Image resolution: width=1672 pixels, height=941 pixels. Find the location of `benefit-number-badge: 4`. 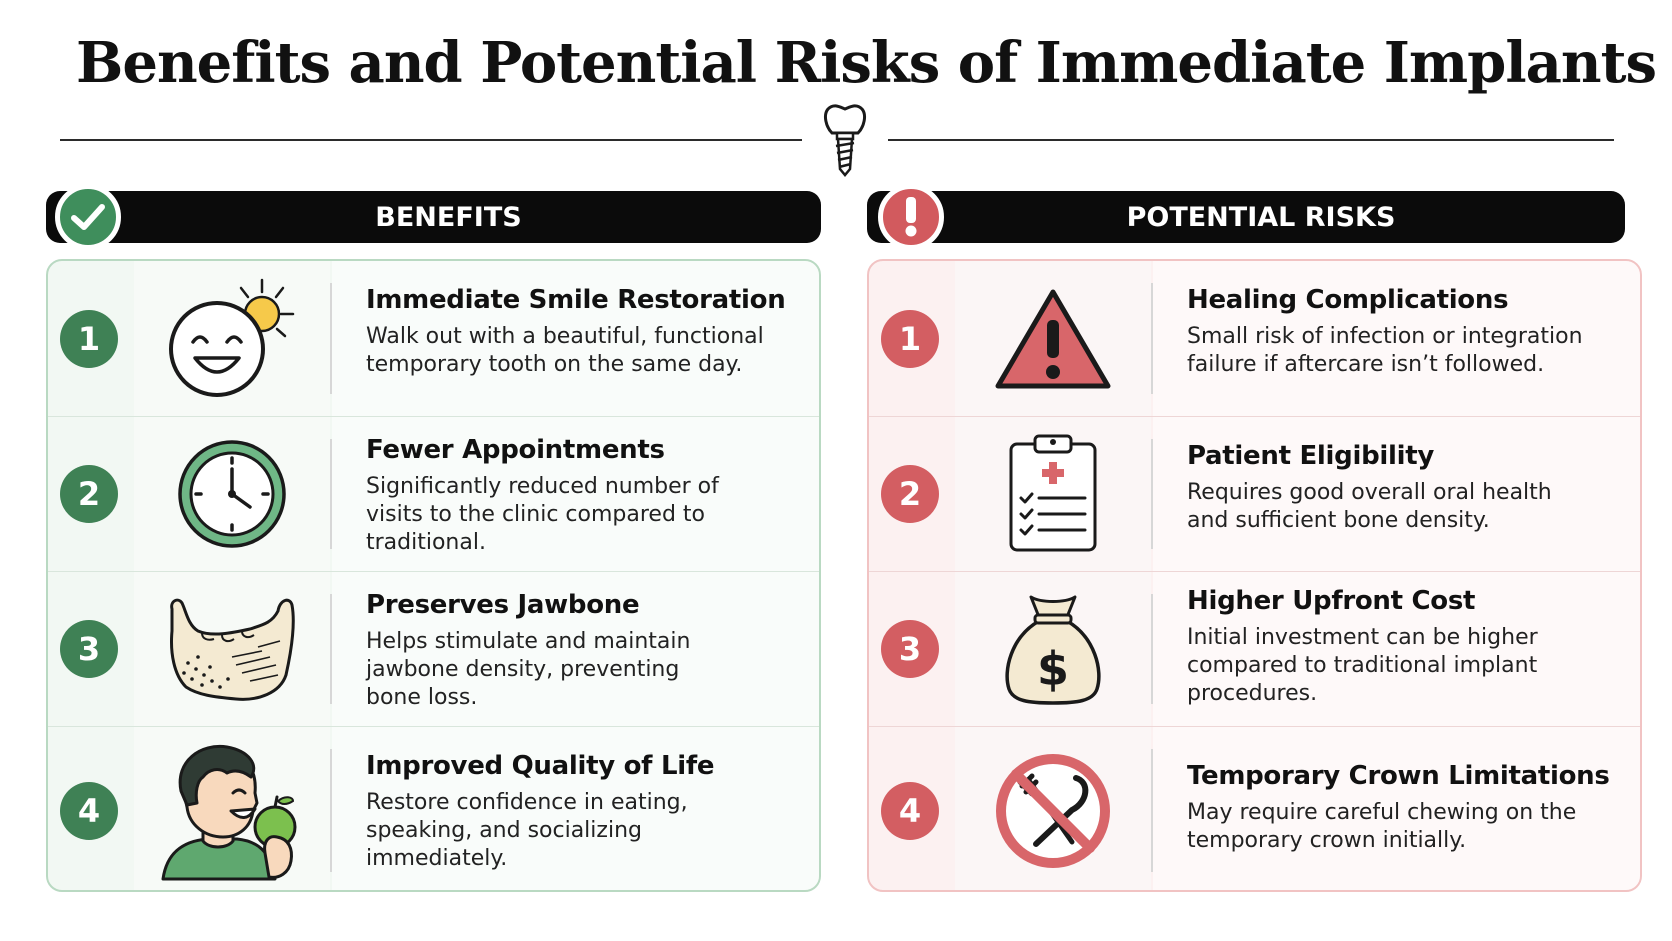

benefit-number-badge: 4 is located at coordinates (89, 810).